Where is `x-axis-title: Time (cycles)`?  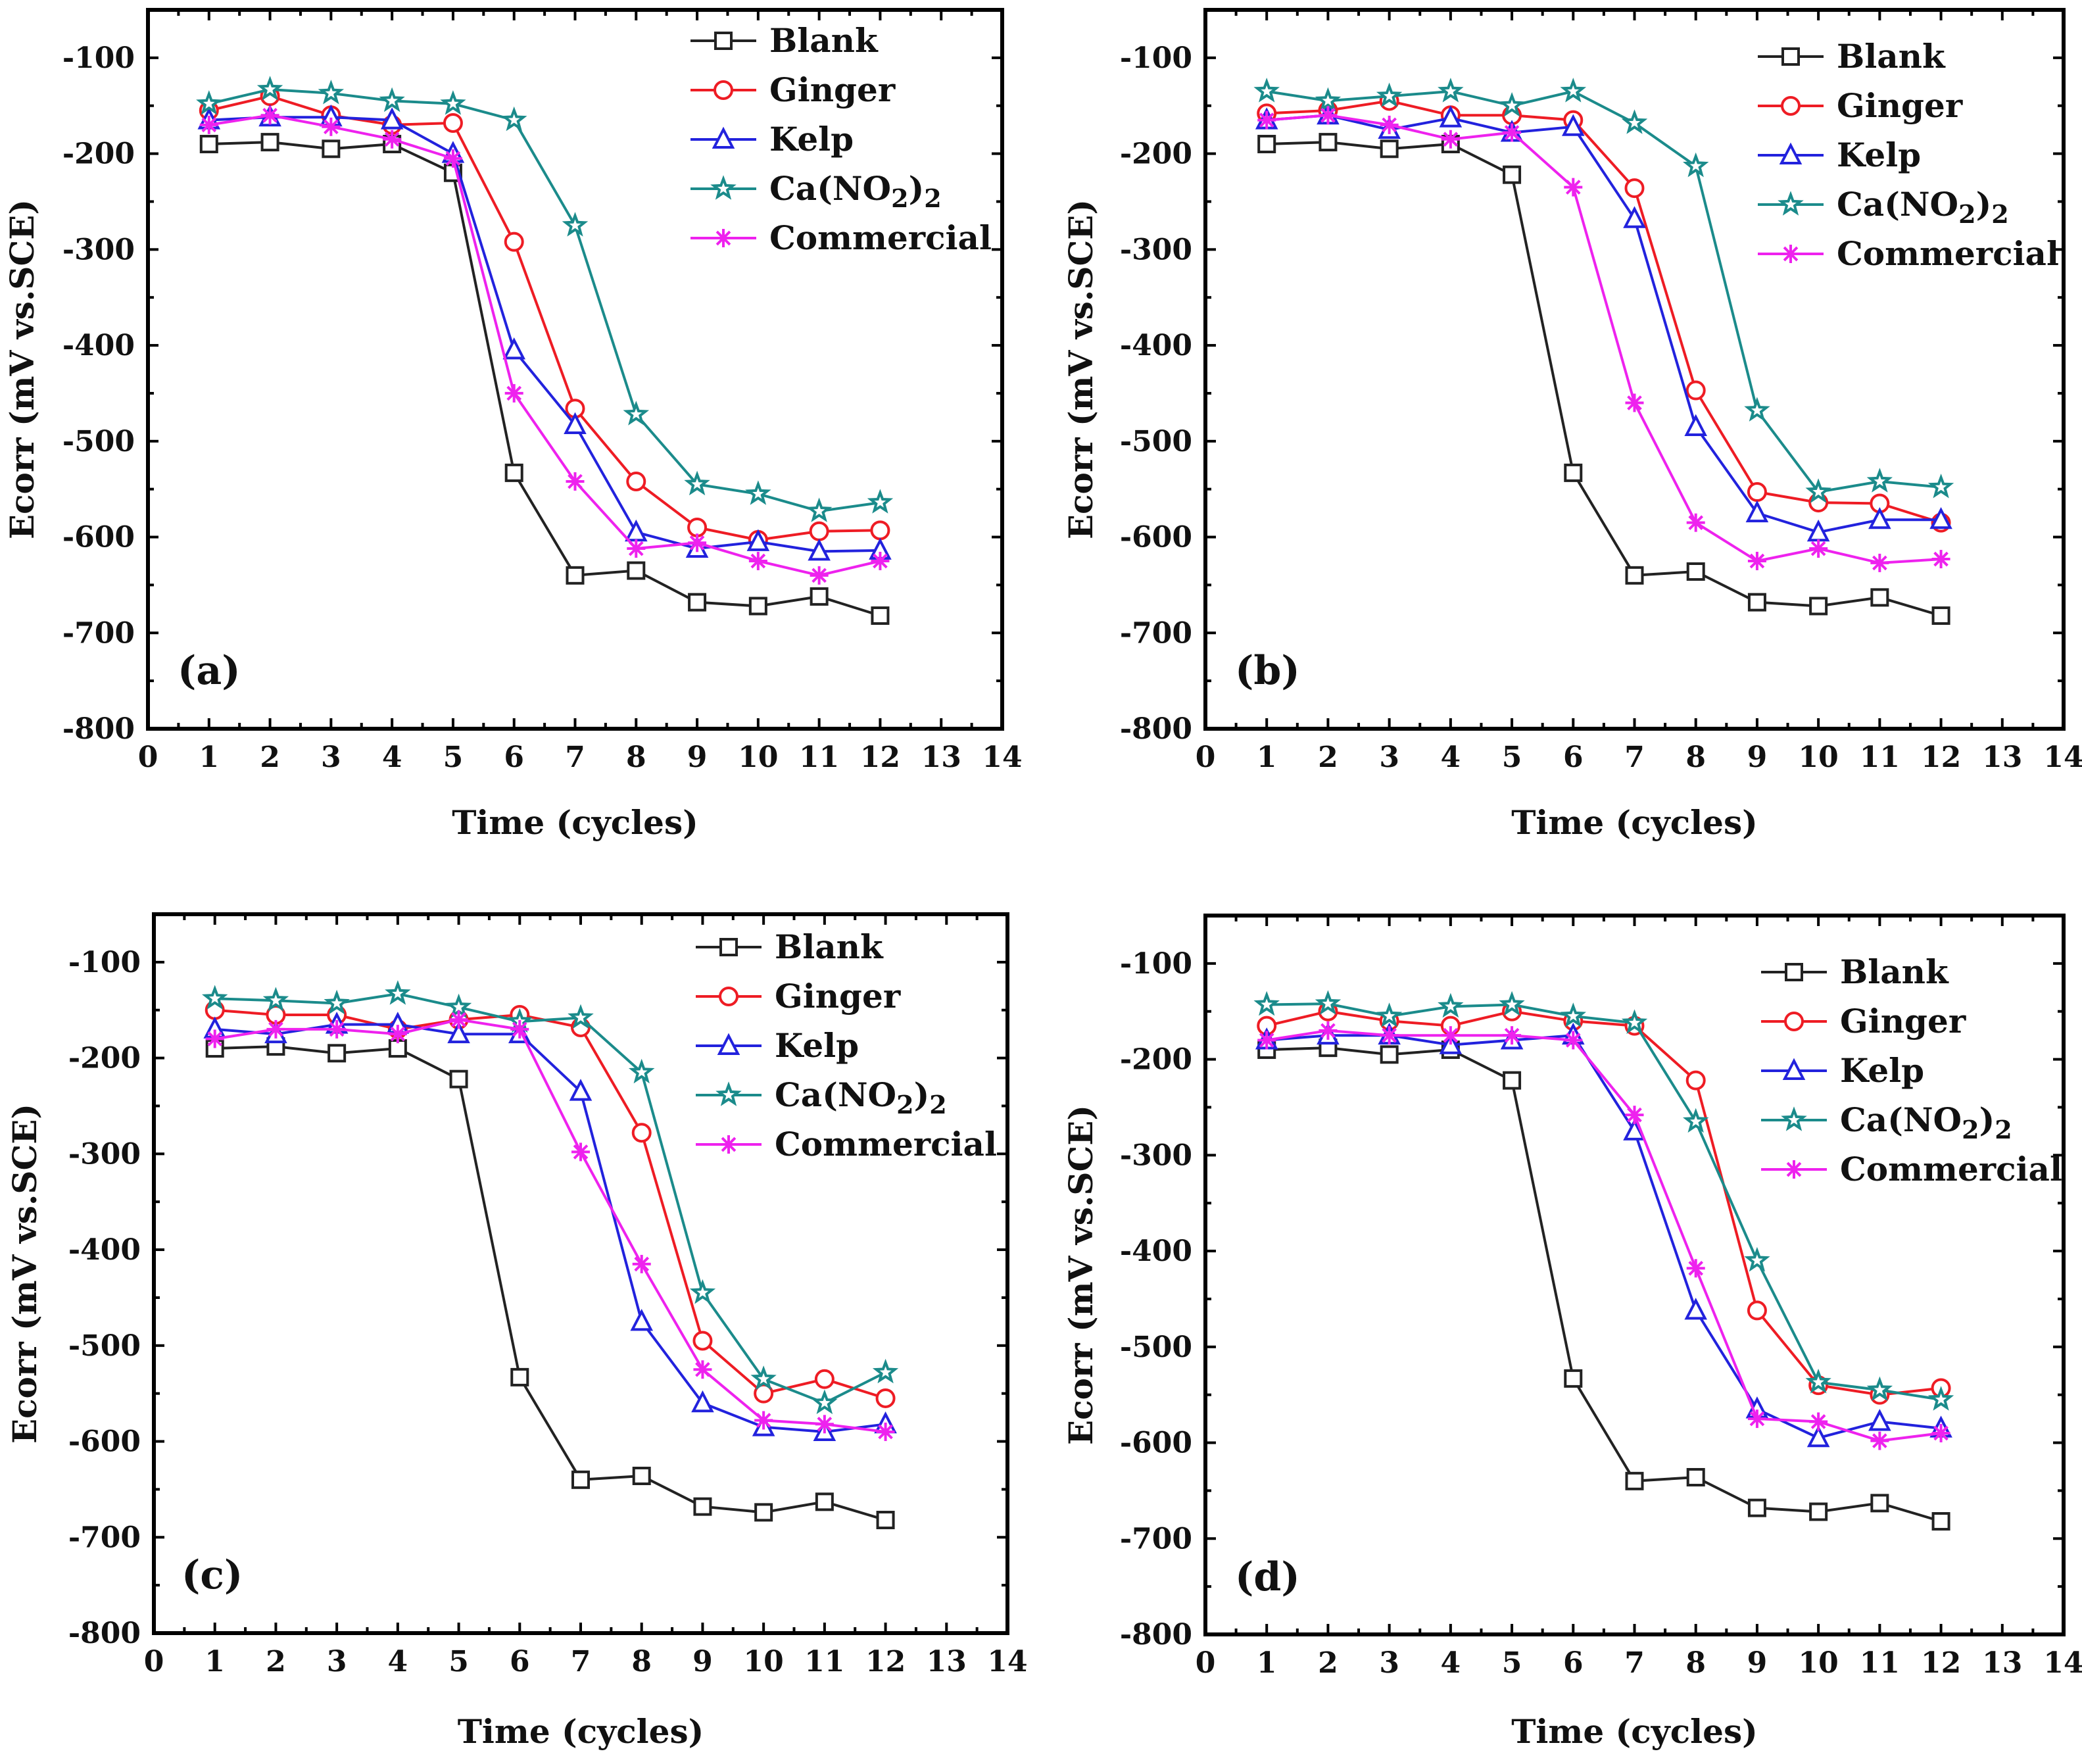
x-axis-title: Time (cycles) is located at coordinates (1634, 1732).